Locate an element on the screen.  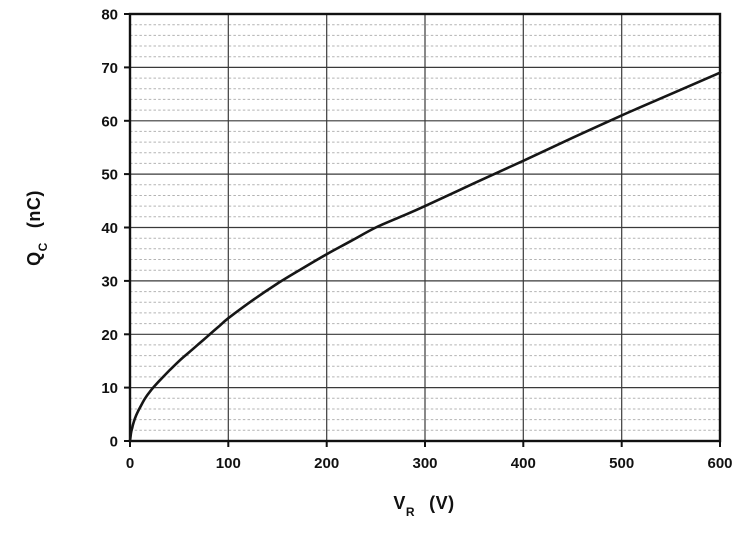
y-tick-label: 40 is located at coordinates (109, 228).